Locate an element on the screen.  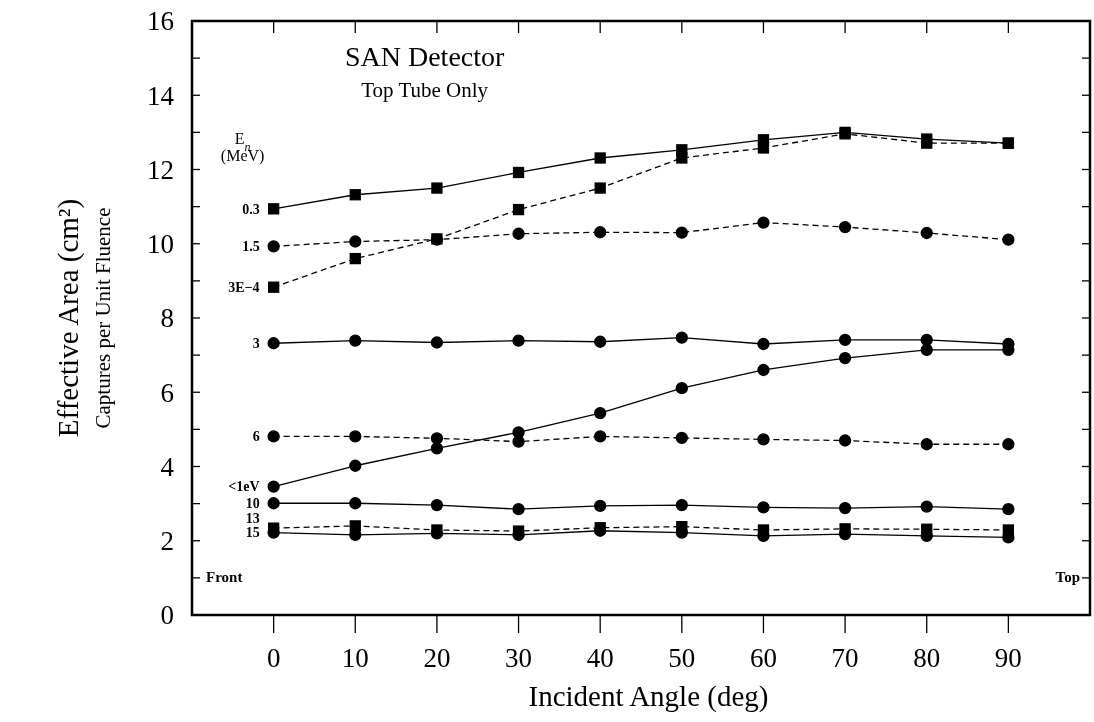
y-tick-label: 14 is located at coordinates (161, 95).